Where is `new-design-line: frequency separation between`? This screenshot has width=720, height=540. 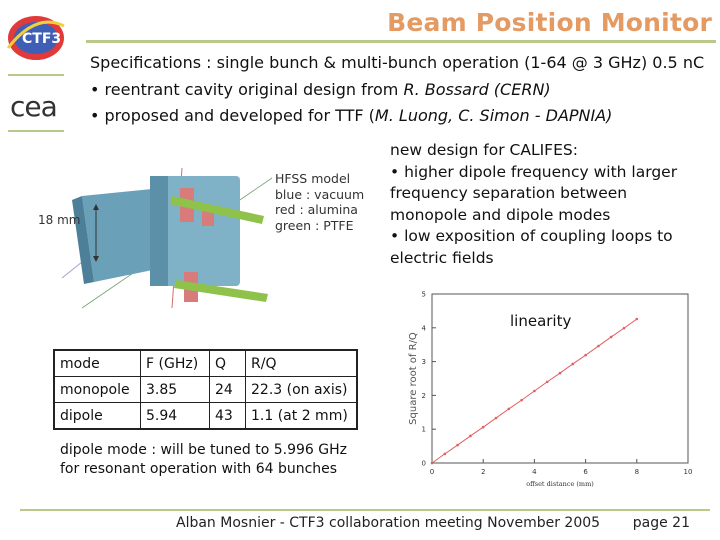
new-design-line: frequency separation between is located at coordinates (509, 193).